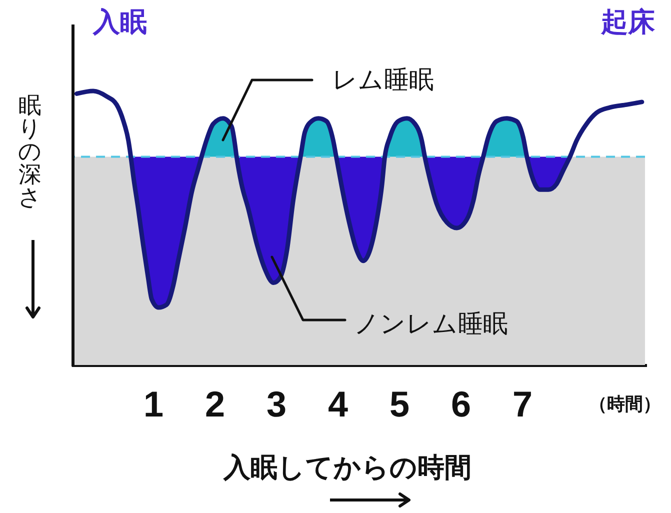 This screenshot has width=671, height=513. I want to click on x-tick-label: 2, so click(214, 404).